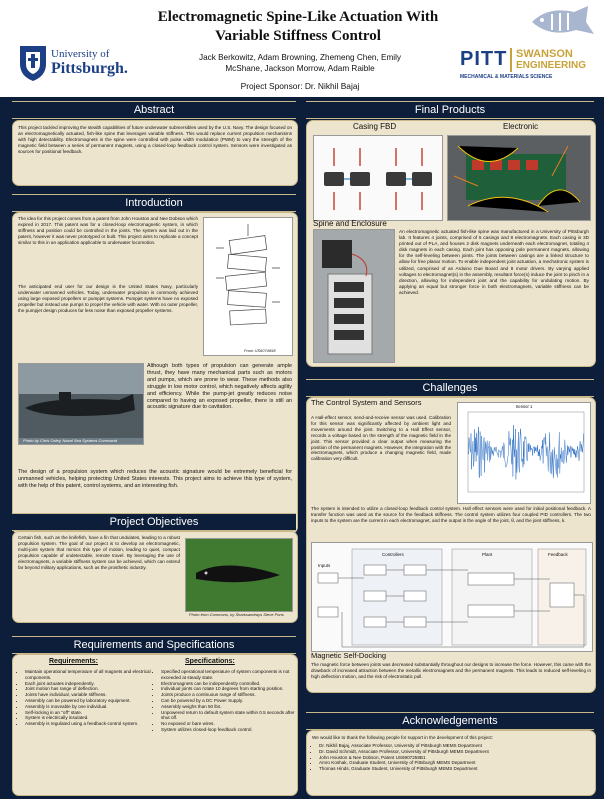  I want to click on electronics-photo, so click(519, 178).